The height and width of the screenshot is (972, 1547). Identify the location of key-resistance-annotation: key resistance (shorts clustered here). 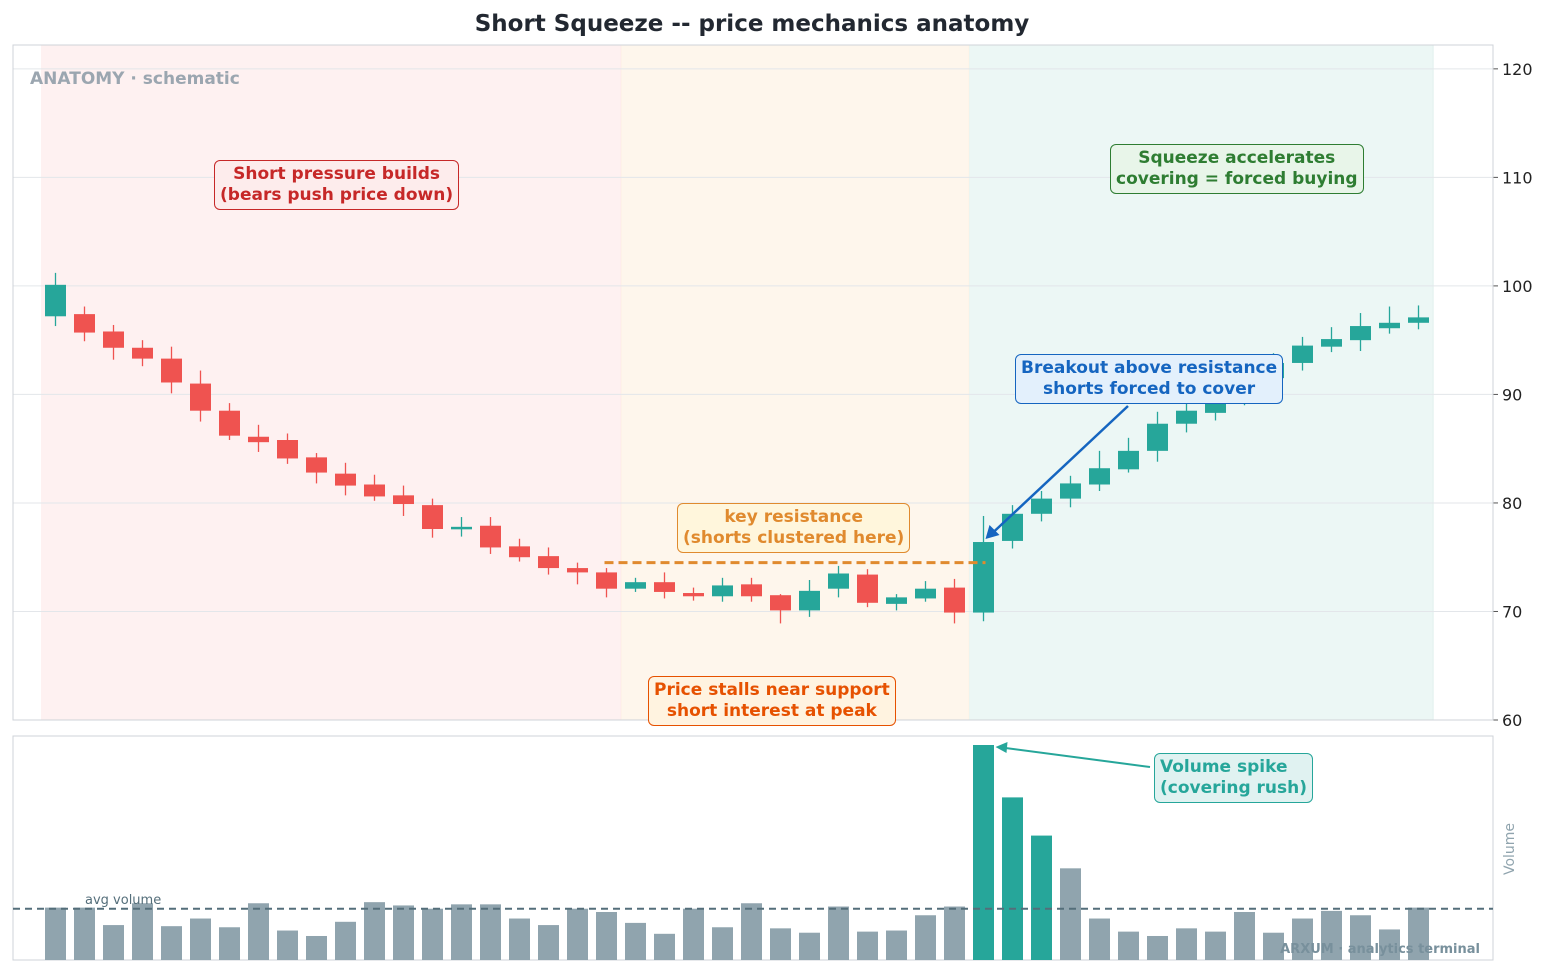
(794, 528).